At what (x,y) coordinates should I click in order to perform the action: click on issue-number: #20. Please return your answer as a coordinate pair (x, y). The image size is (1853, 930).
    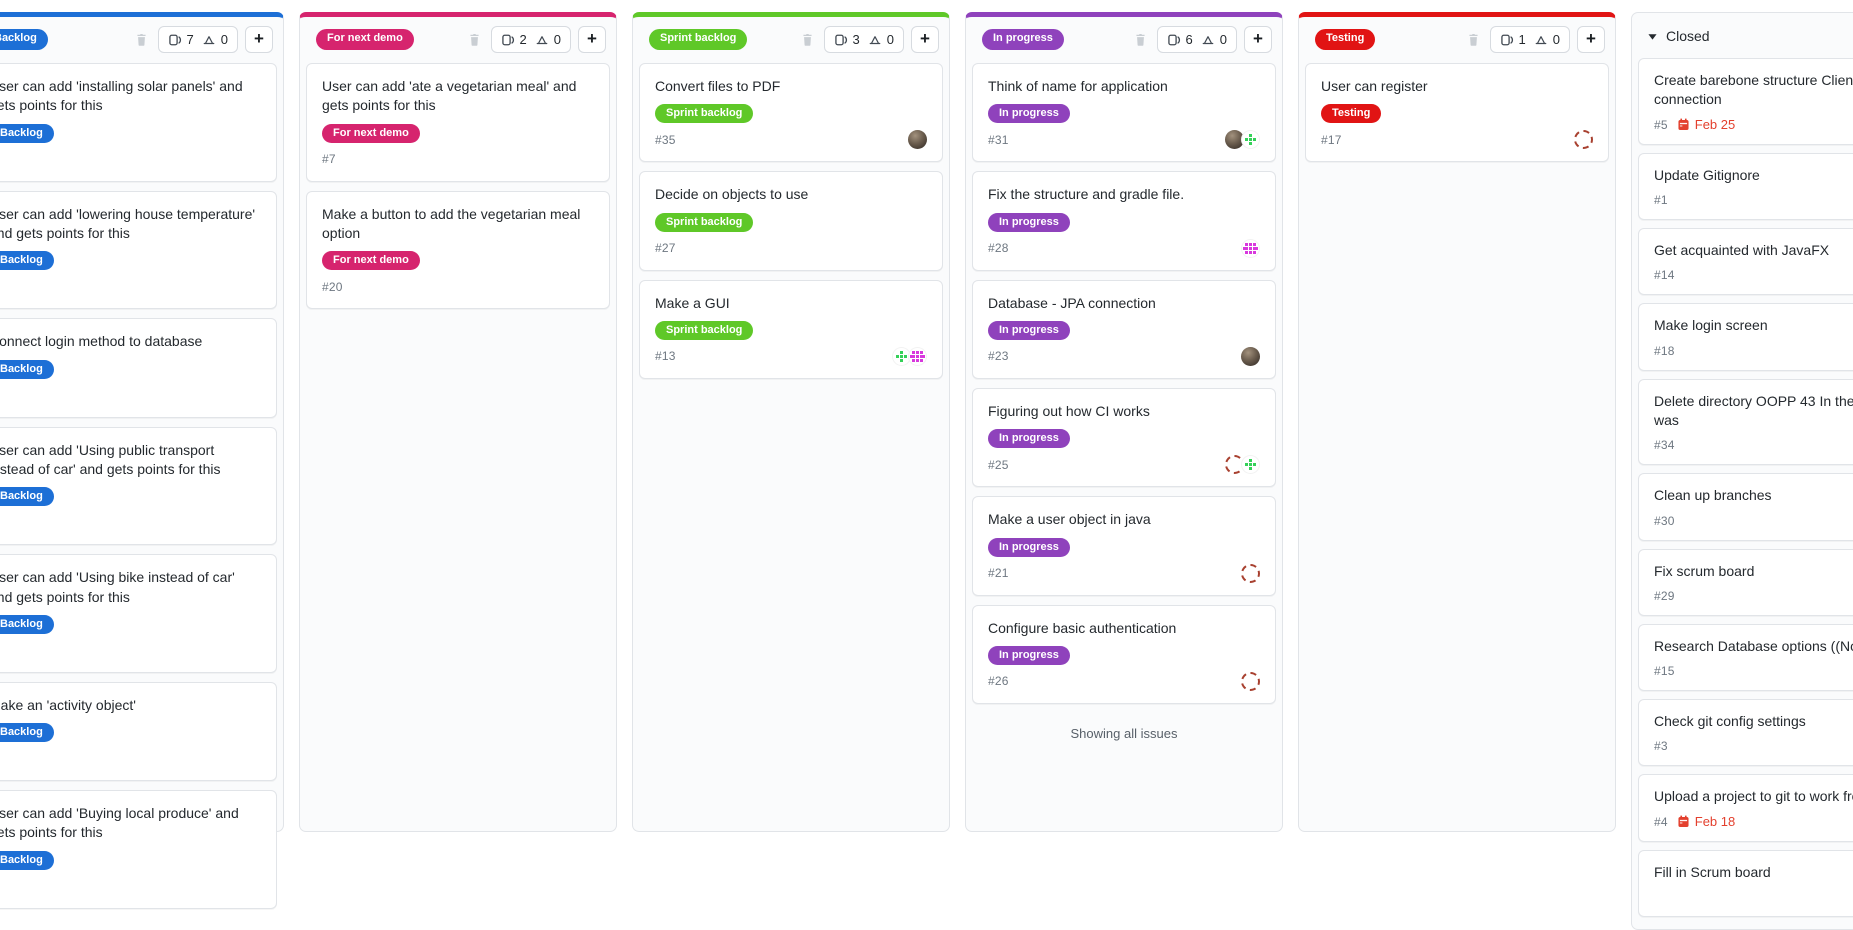
    Looking at the image, I should click on (332, 286).